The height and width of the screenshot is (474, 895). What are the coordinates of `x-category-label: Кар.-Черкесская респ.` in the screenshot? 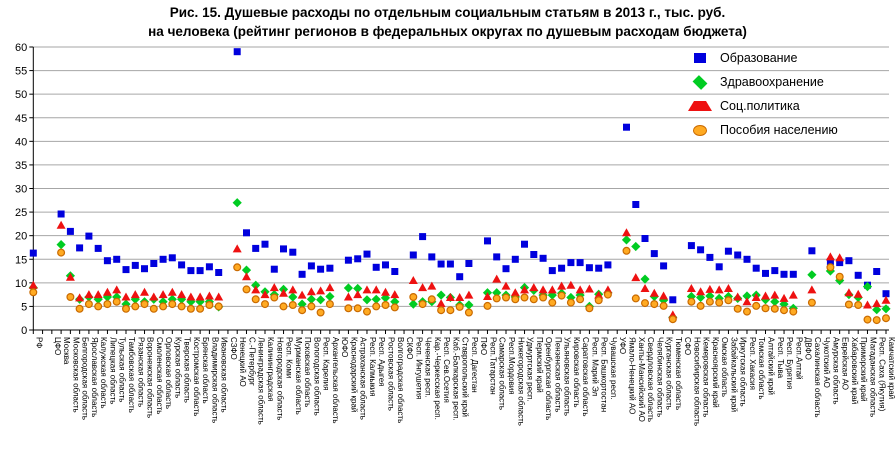 It's located at (437, 378).